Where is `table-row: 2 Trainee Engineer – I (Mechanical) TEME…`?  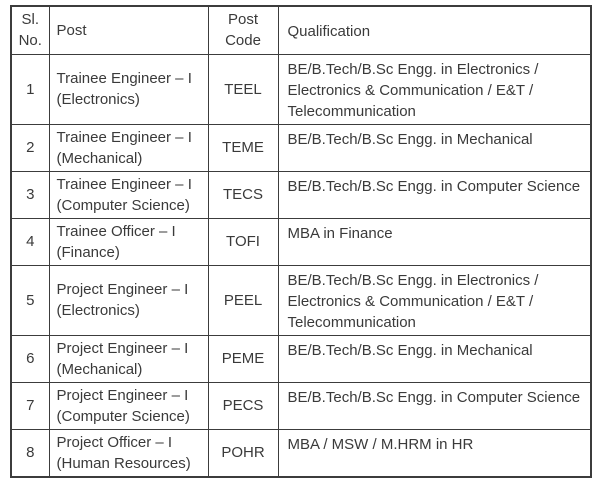 table-row: 2 Trainee Engineer – I (Mechanical) TEME… is located at coordinates (301, 147).